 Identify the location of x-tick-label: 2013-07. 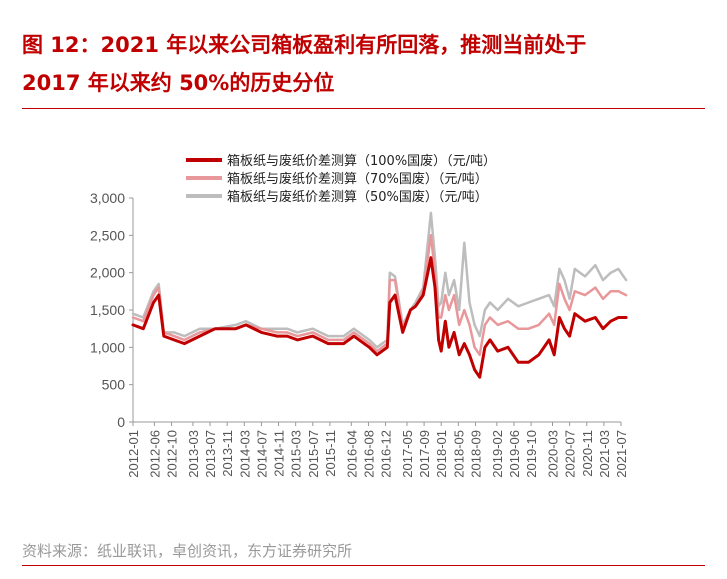
(210, 454).